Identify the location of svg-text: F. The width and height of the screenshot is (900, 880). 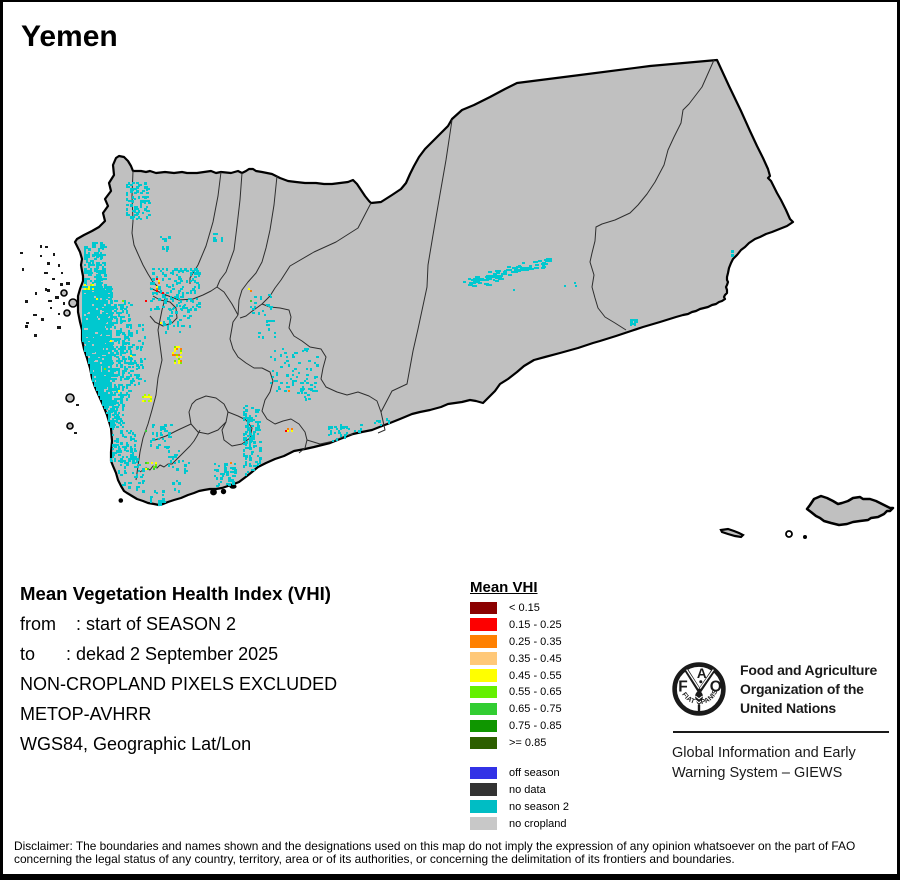
(682, 687).